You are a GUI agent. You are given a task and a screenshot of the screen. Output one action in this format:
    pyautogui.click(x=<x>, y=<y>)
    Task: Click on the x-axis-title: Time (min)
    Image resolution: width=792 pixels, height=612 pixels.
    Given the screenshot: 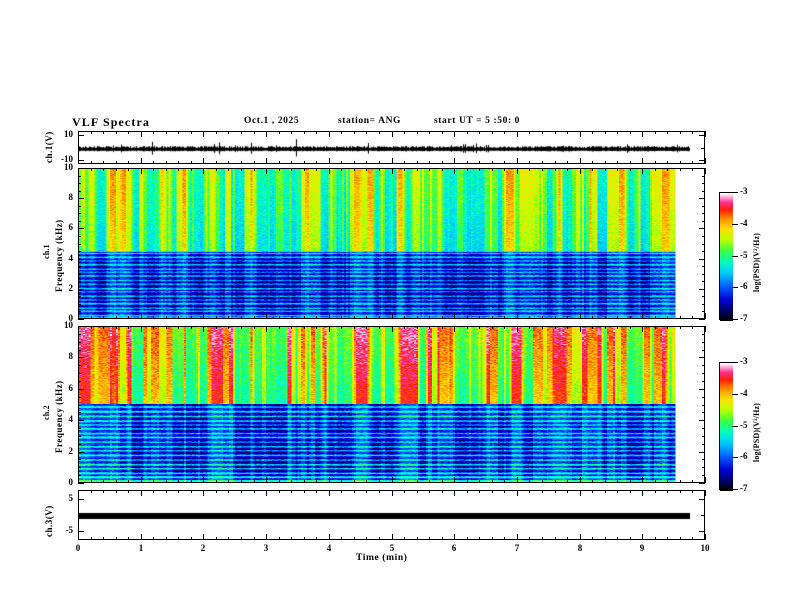 What is the action you would take?
    pyautogui.click(x=382, y=558)
    